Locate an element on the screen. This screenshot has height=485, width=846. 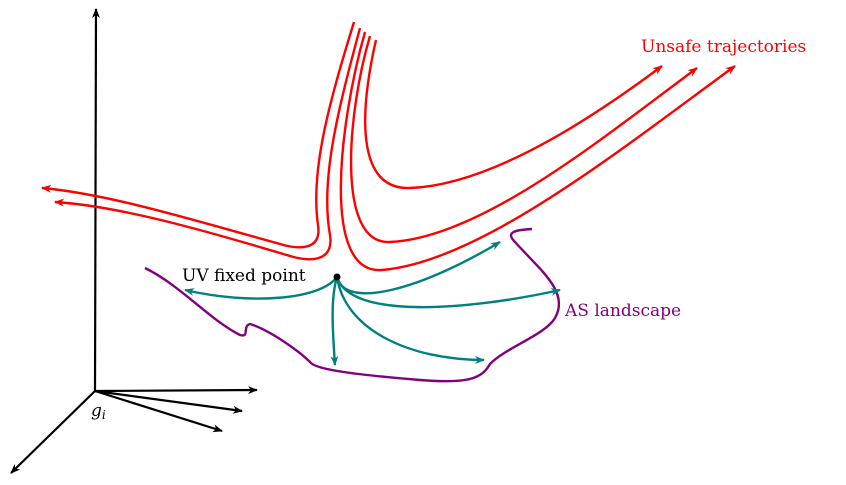
flow-down is located at coordinates (334, 321).